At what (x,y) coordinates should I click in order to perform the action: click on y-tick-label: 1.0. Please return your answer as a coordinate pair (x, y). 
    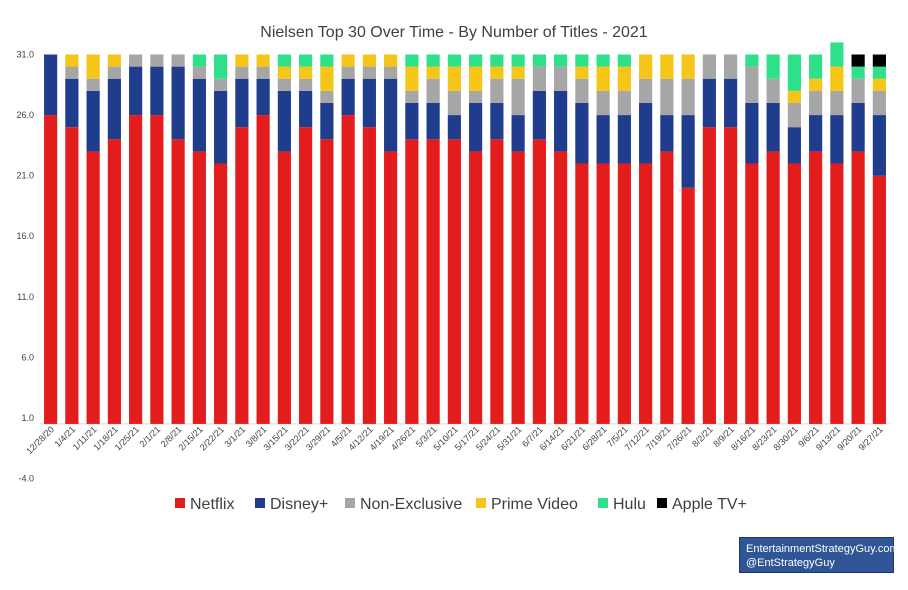
    Looking at the image, I should click on (27, 418).